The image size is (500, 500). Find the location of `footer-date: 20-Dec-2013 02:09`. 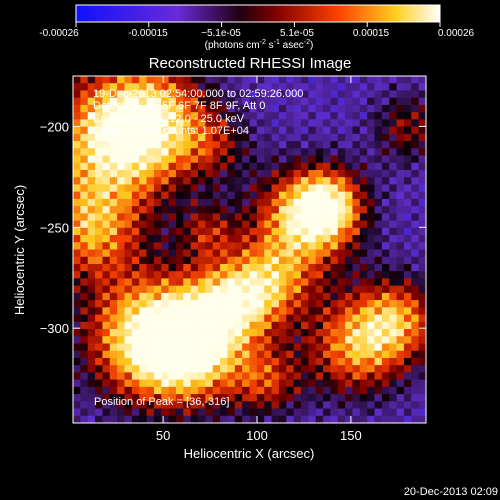

footer-date: 20-Dec-2013 02:09 is located at coordinates (451, 492).